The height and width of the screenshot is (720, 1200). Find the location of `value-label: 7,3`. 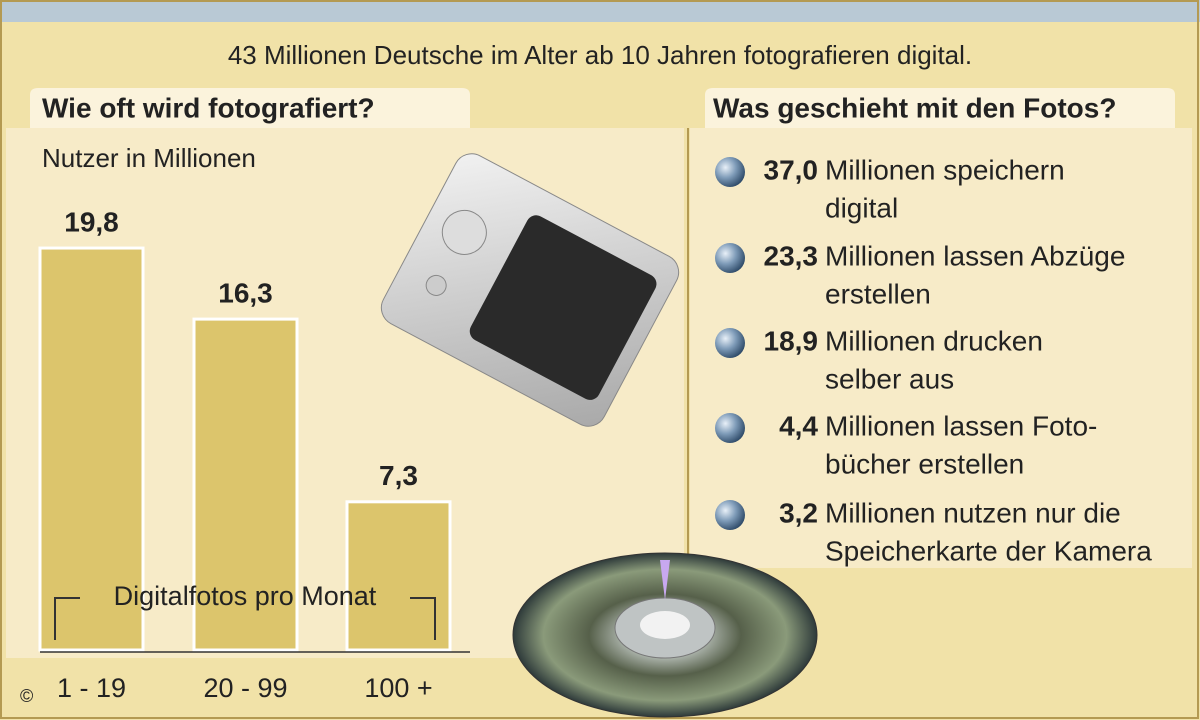

value-label: 7,3 is located at coordinates (398, 475).